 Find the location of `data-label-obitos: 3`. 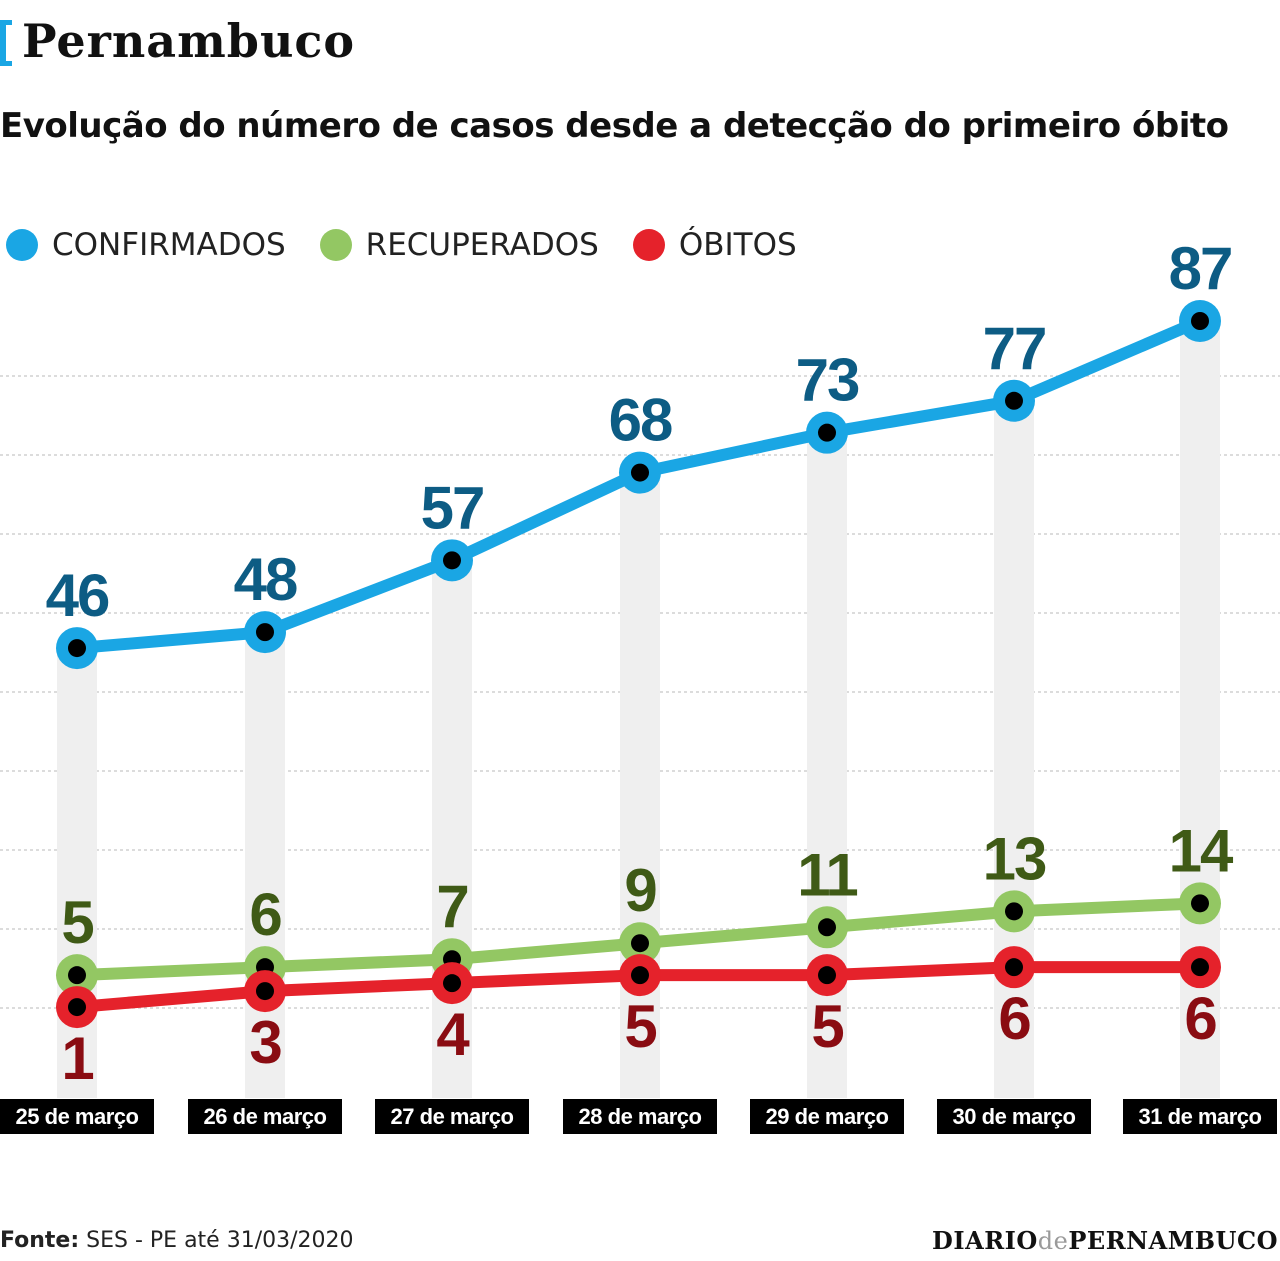

data-label-obitos: 3 is located at coordinates (265, 1042).